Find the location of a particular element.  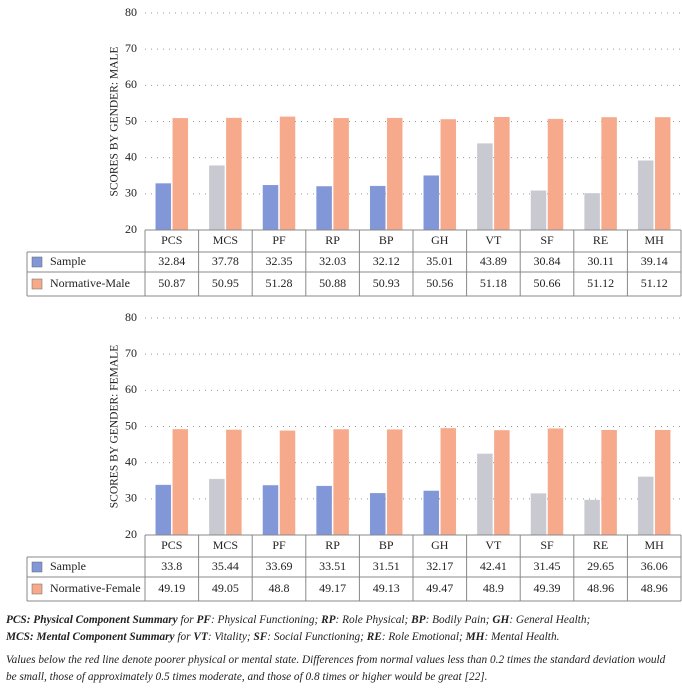

legend-label: Normative-Male is located at coordinates (90, 283).